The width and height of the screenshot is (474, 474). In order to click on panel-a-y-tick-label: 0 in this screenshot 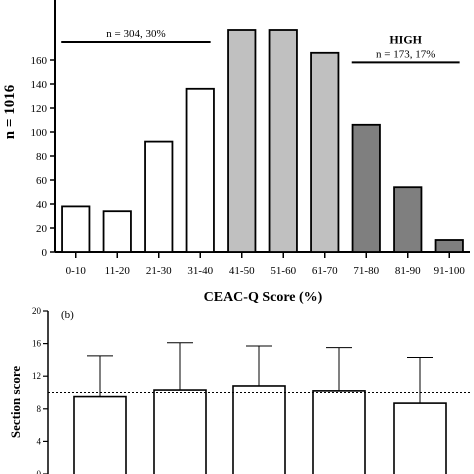, I will do `click(45, 253)`.